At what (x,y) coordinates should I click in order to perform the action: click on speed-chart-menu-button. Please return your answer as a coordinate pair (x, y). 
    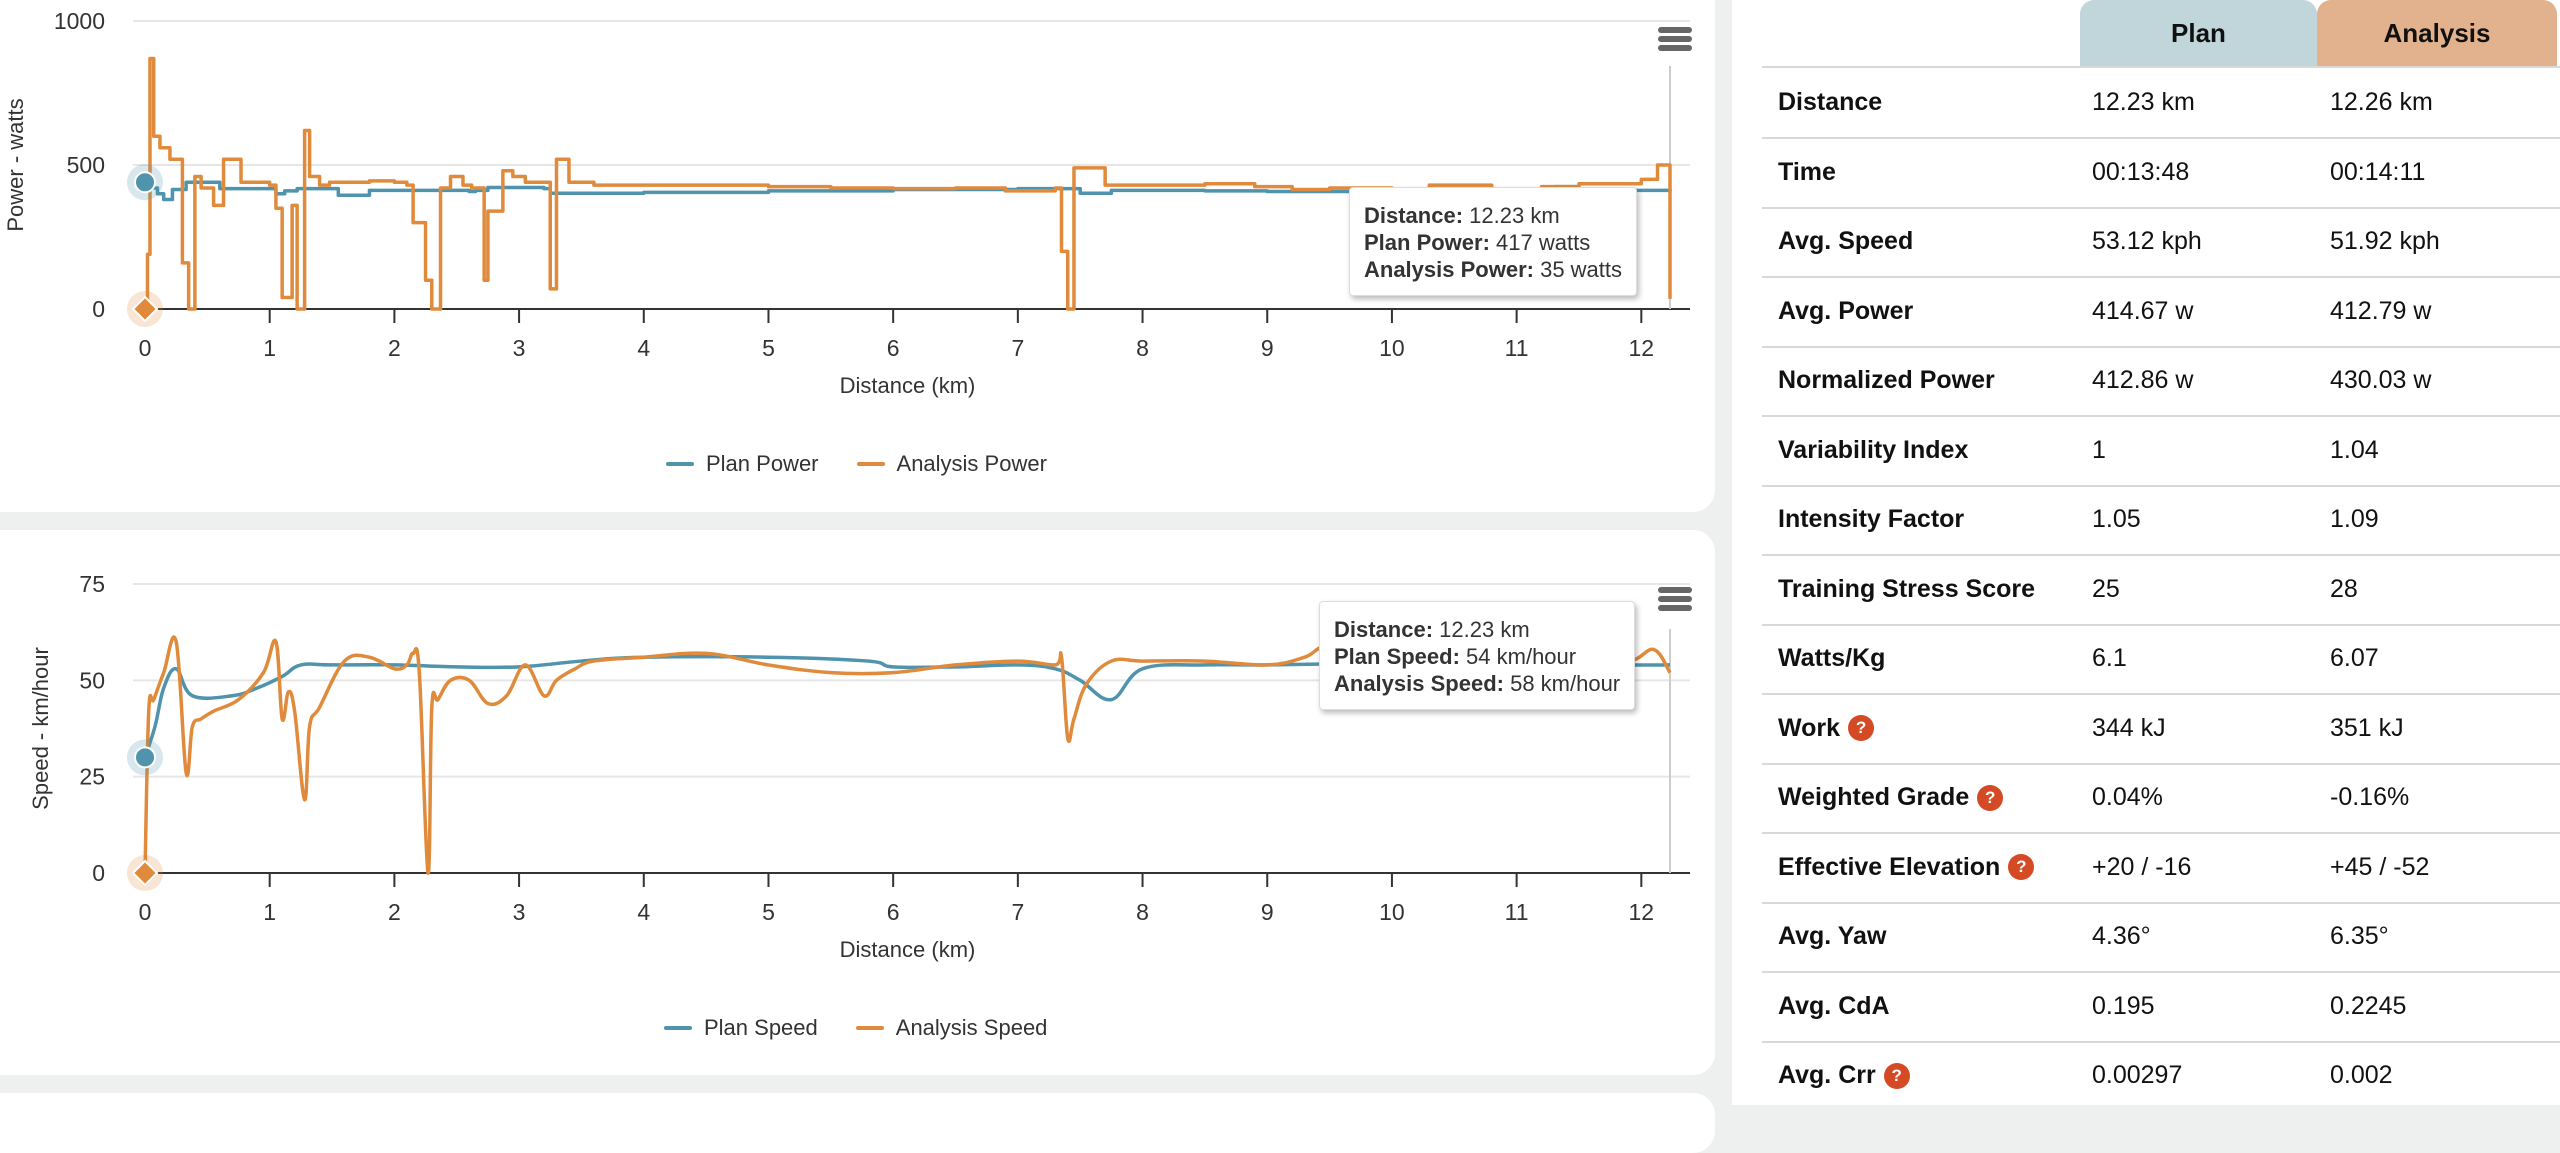
    Looking at the image, I should click on (1675, 601).